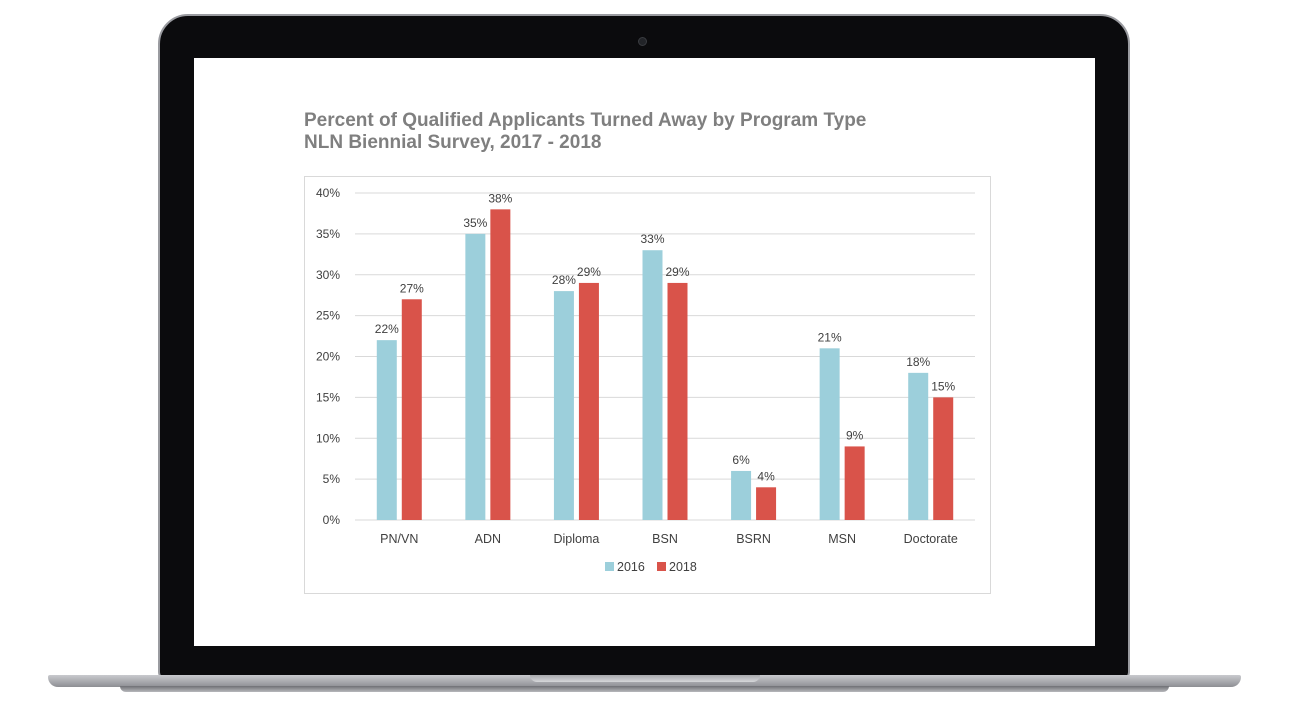 The height and width of the screenshot is (717, 1300). What do you see at coordinates (453, 142) in the screenshot?
I see `chart-title-line2: NLN Biennial Survey, 2017 - 2018` at bounding box center [453, 142].